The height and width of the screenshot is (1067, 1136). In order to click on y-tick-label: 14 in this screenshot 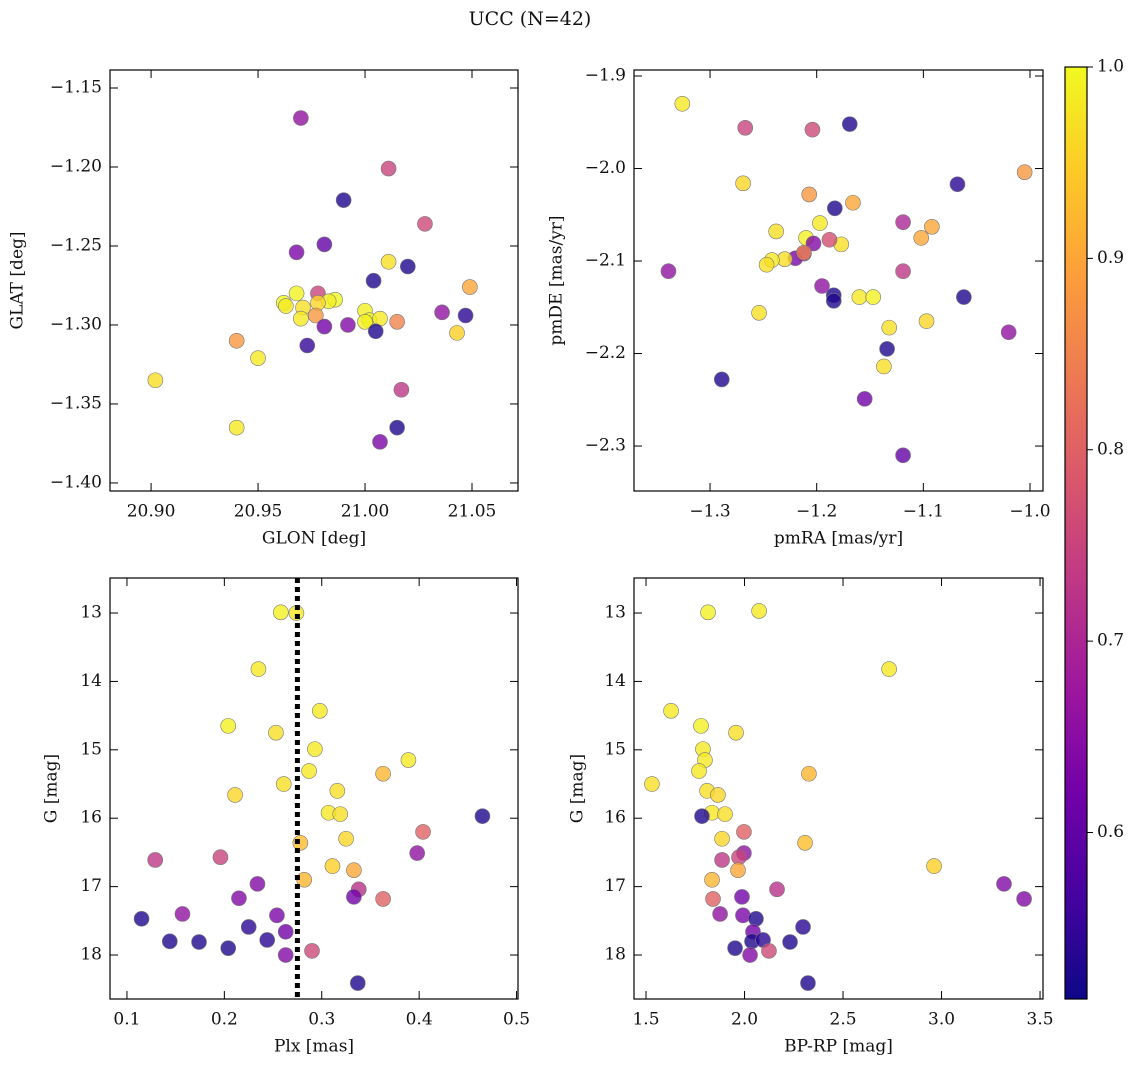, I will do `click(615, 681)`.